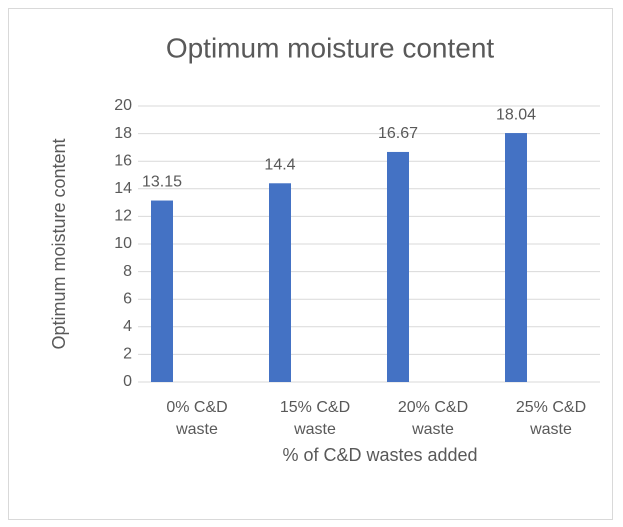  What do you see at coordinates (123, 243) in the screenshot?
I see `y-tick-label: 10` at bounding box center [123, 243].